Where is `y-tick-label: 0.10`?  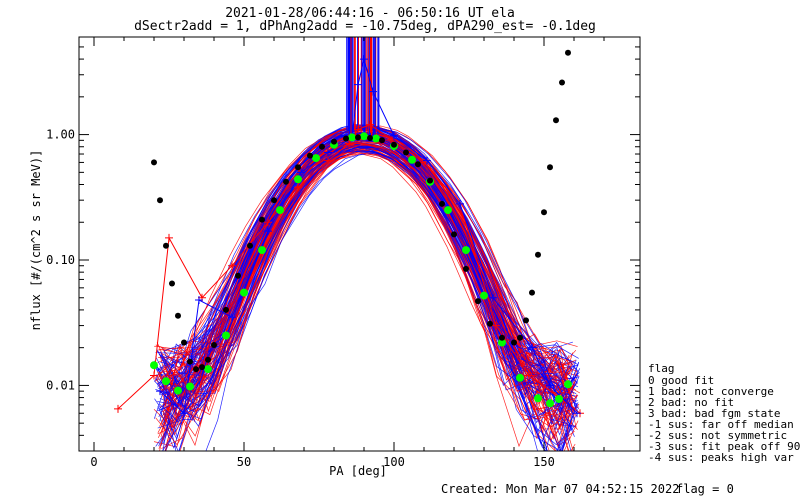 y-tick-label: 0.10 is located at coordinates (60, 260).